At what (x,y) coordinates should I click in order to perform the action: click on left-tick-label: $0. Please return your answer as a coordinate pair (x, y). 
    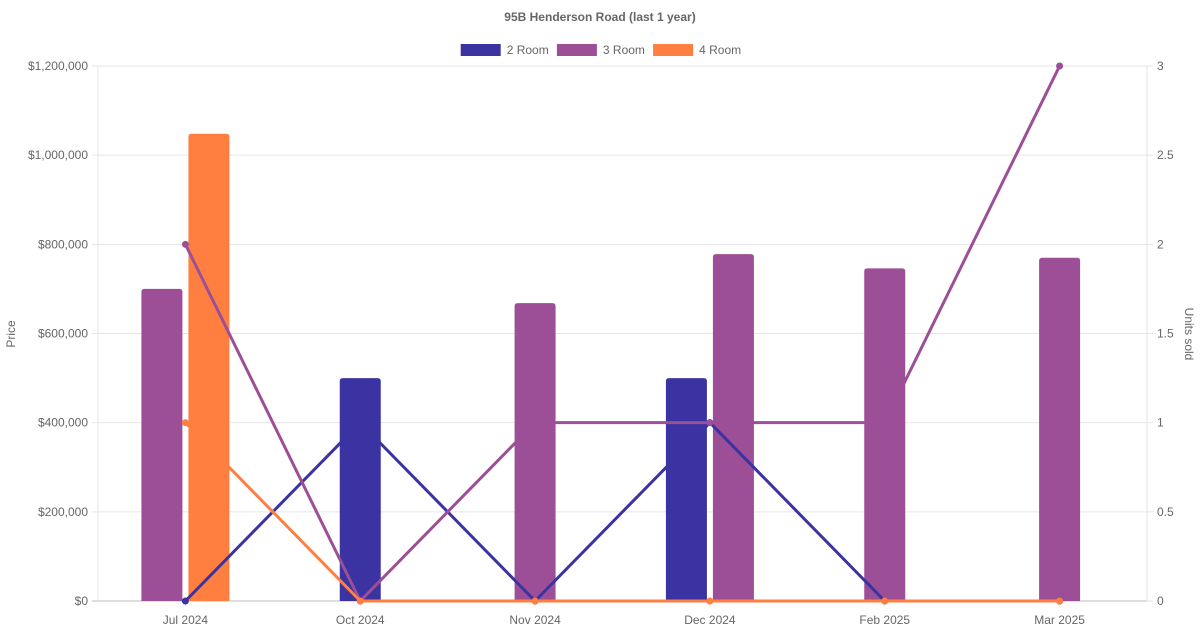
    Looking at the image, I should click on (82, 601).